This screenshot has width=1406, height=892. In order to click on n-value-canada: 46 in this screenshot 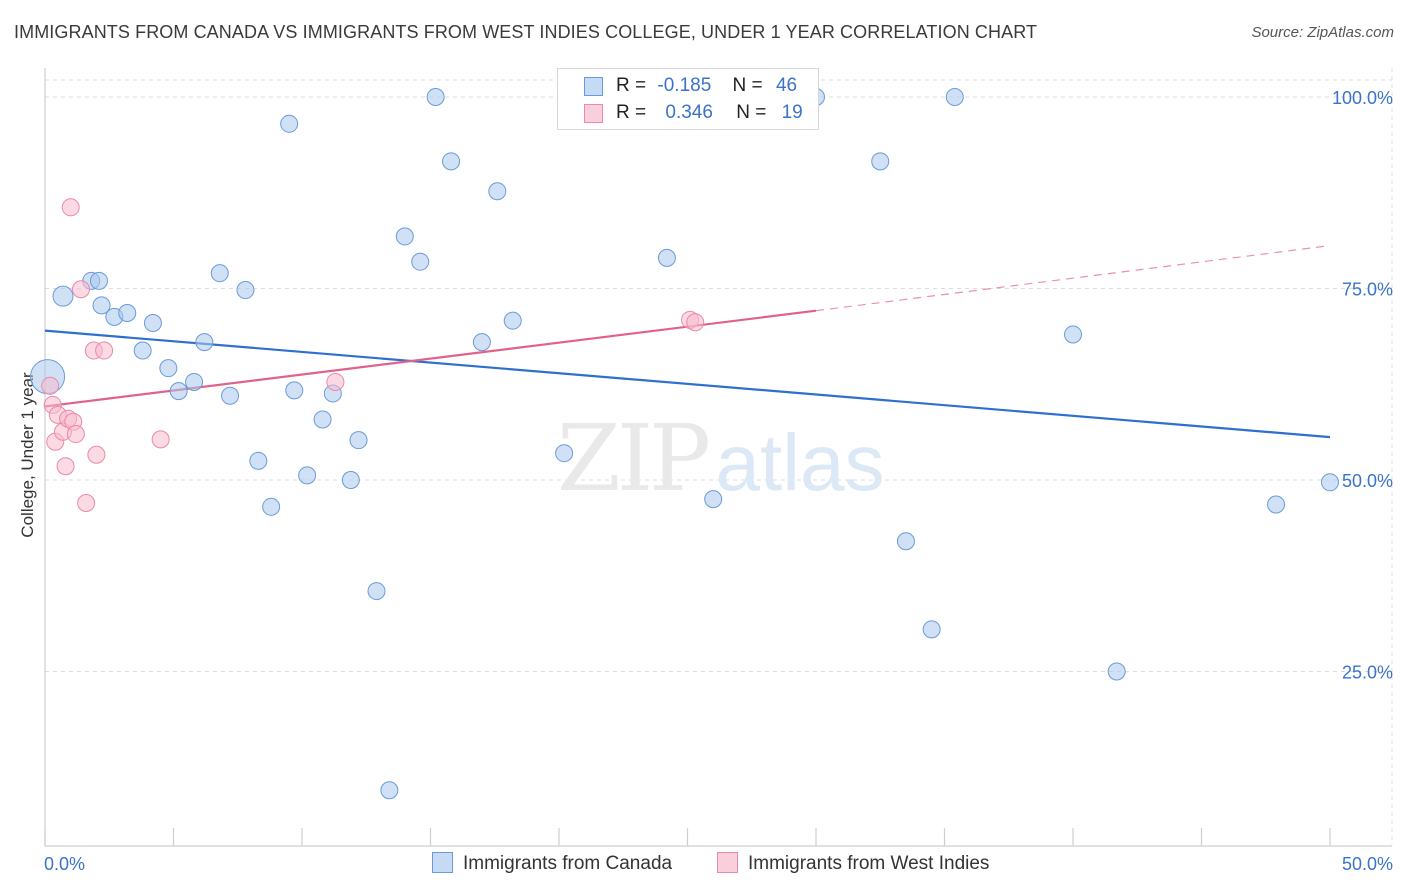, I will do `click(786, 85)`.